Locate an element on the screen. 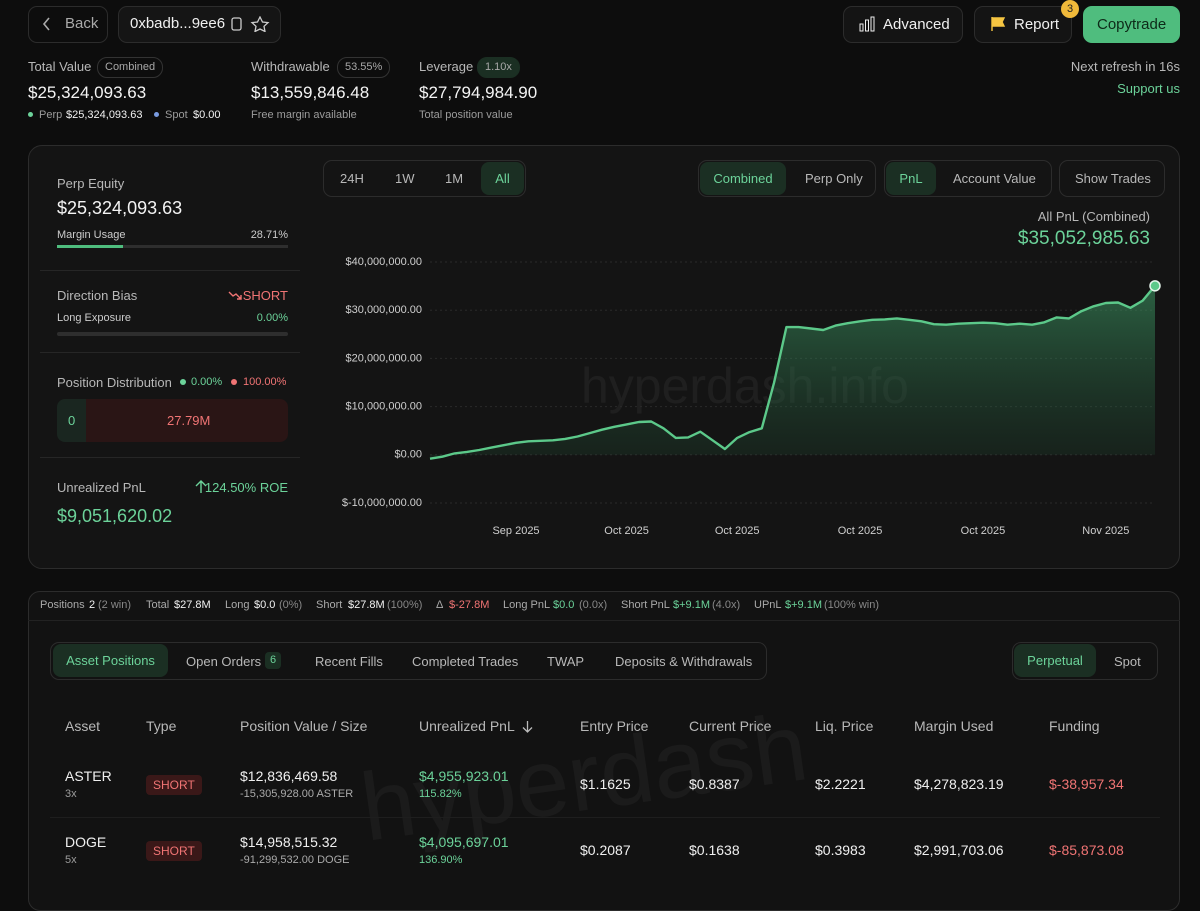 The width and height of the screenshot is (1200, 911). note: (0%) is located at coordinates (291, 605).